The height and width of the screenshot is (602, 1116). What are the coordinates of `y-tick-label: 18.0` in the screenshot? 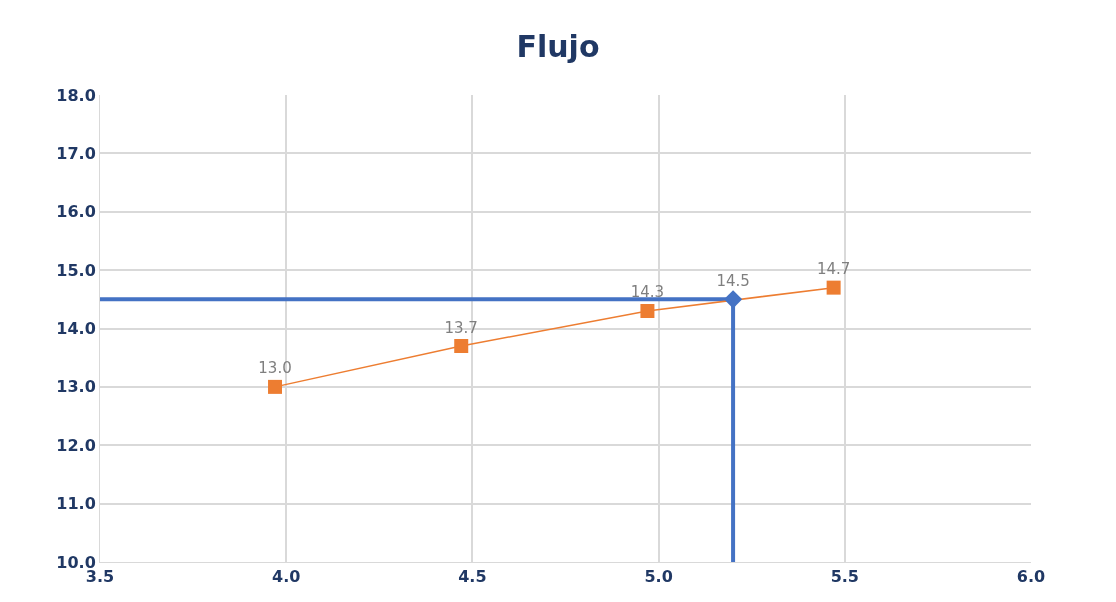 It's located at (76, 95).